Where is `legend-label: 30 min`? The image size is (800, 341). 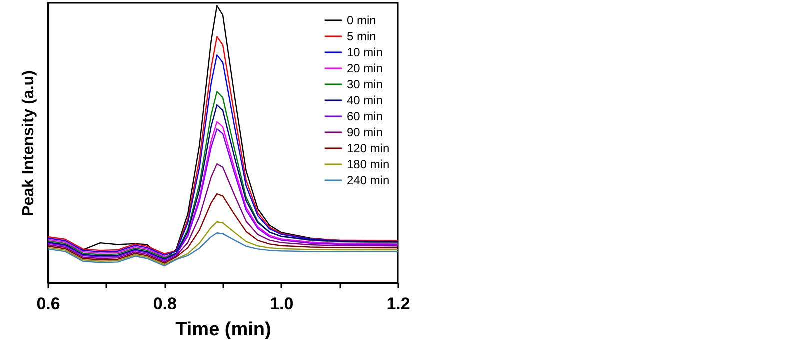
legend-label: 30 min is located at coordinates (365, 85).